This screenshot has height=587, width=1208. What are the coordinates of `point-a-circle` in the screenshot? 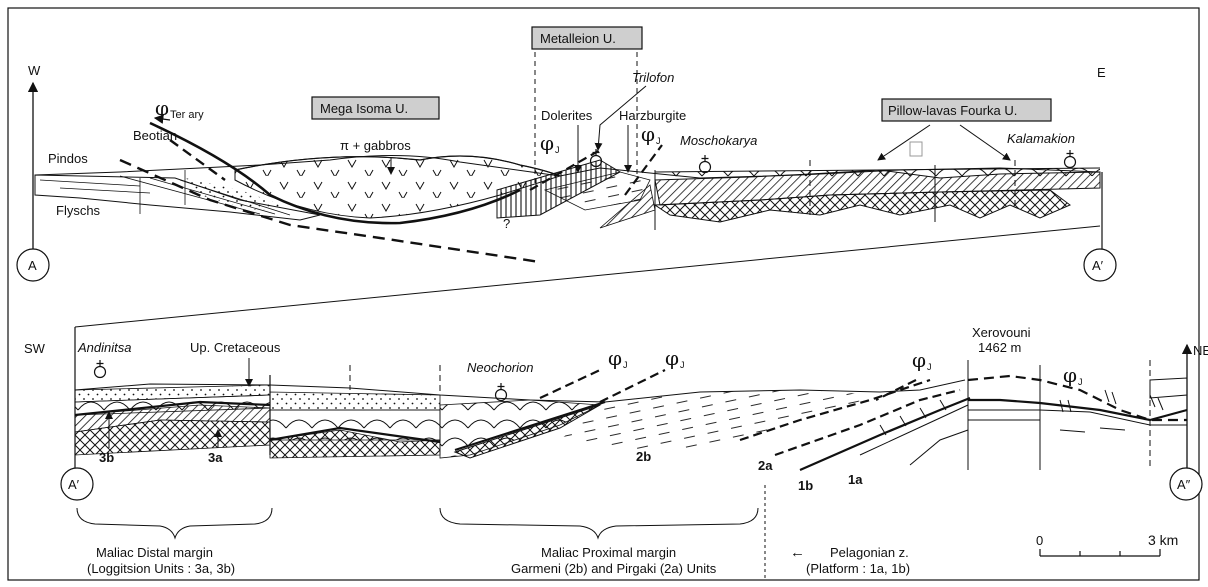 It's located at (33, 265).